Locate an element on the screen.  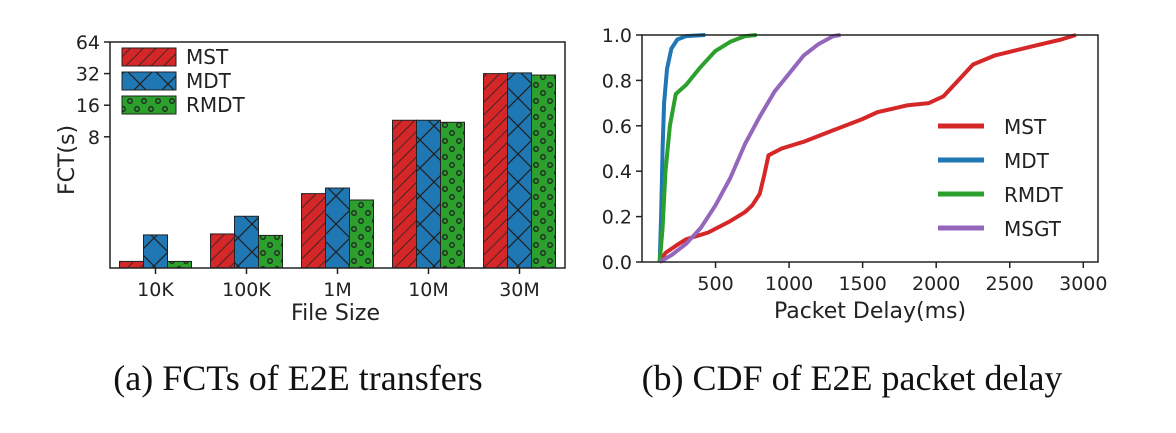
x-tick-label: 500 is located at coordinates (715, 284).